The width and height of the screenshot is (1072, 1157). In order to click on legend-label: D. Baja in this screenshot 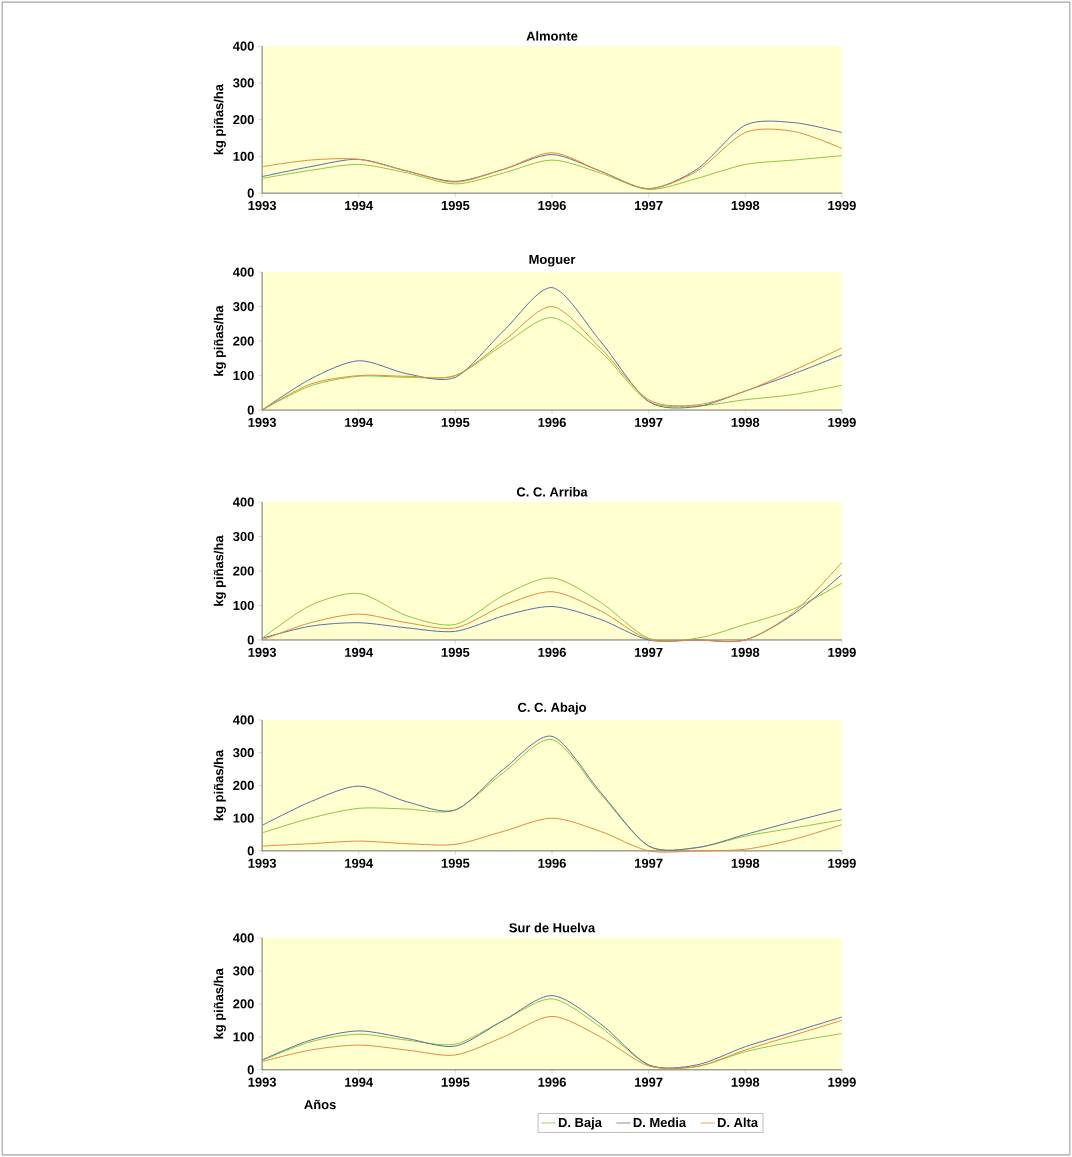, I will do `click(580, 1123)`.